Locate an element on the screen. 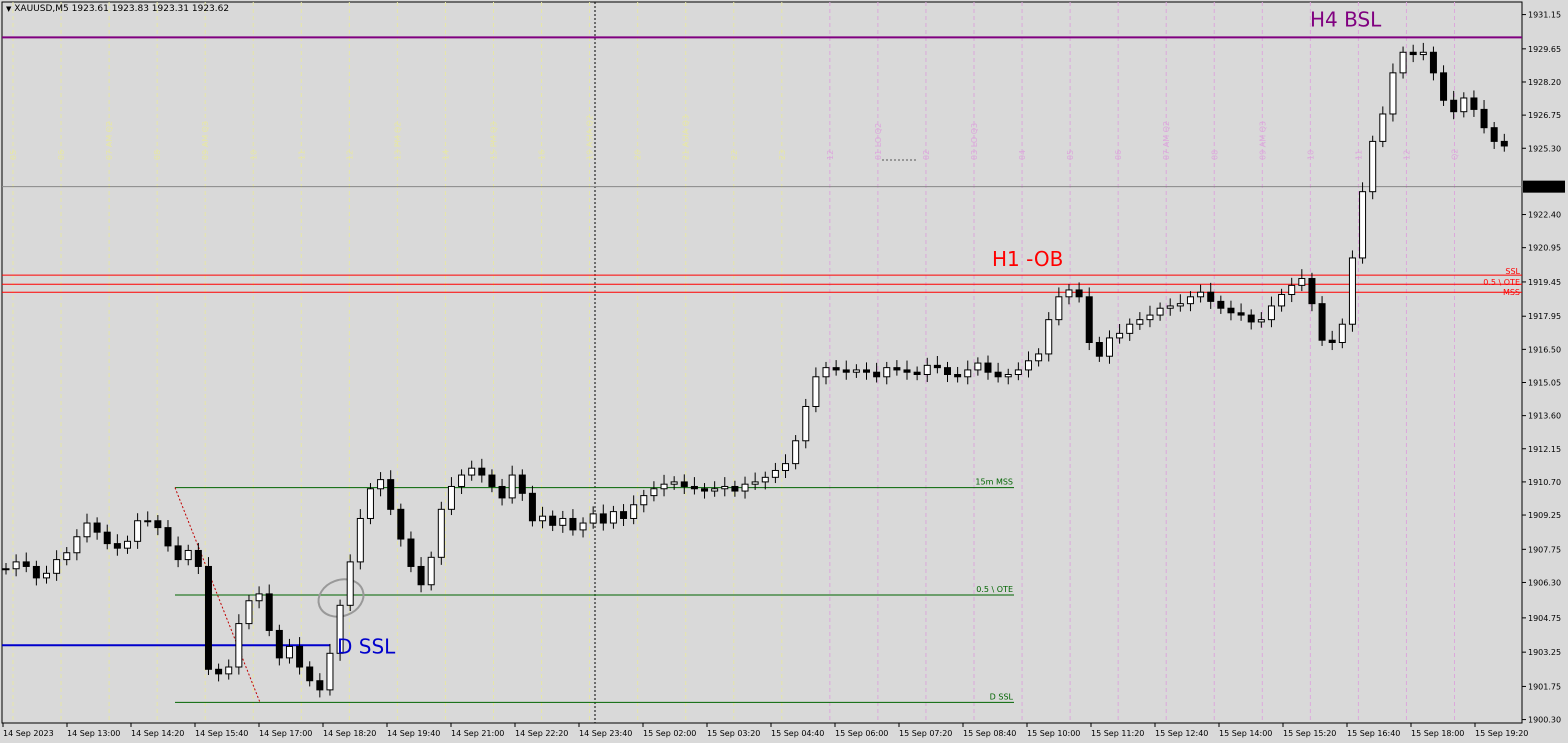 The width and height of the screenshot is (1568, 743). h1-ob-label: H1 -OB is located at coordinates (1027, 259).